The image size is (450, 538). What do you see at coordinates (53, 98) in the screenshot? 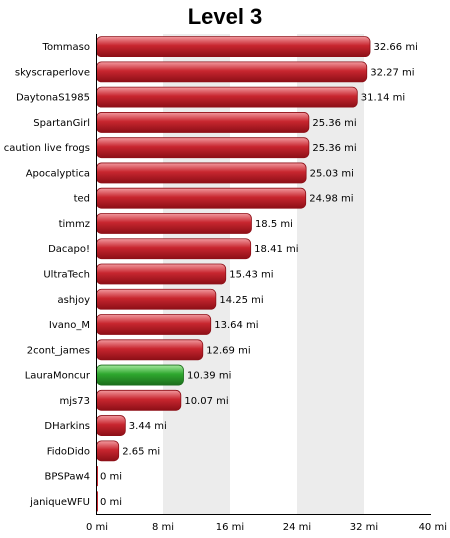
I see `category-label: DaytonaS1985` at bounding box center [53, 98].